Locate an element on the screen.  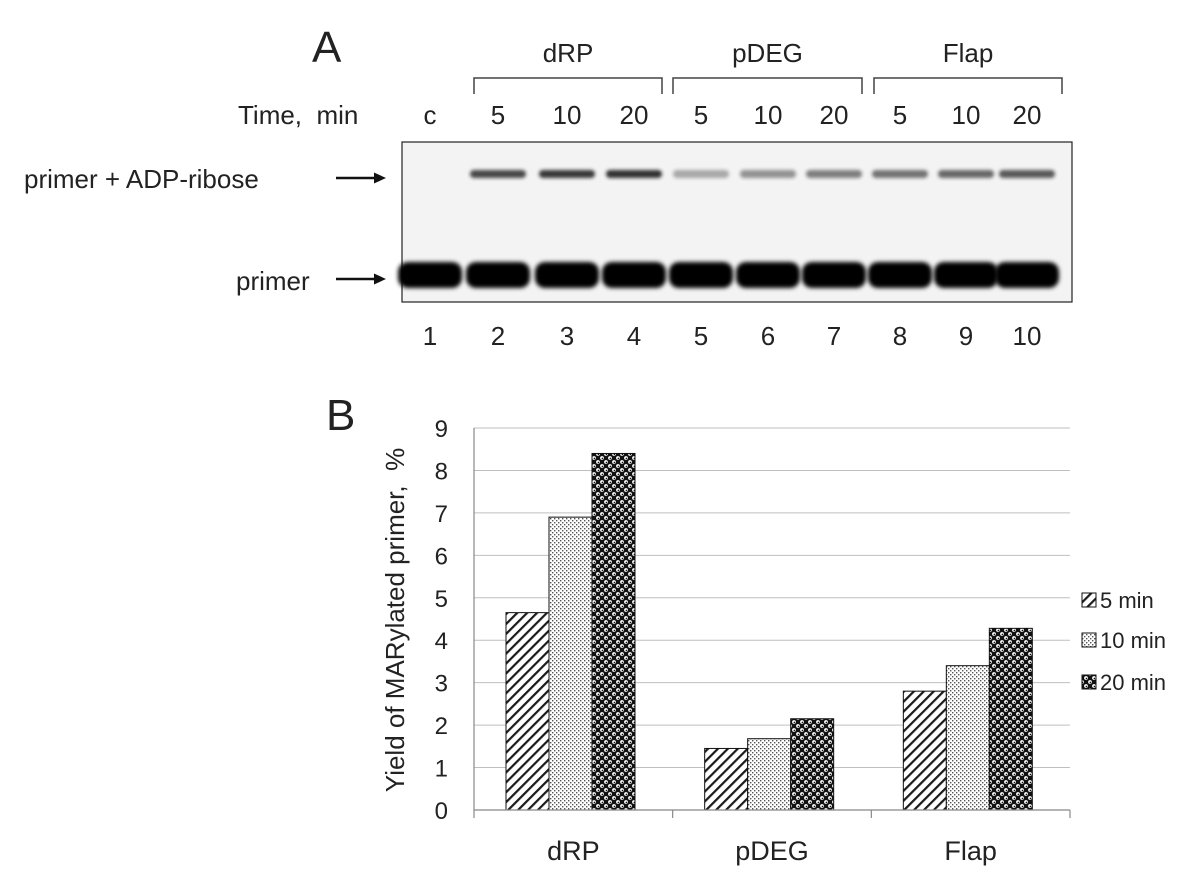
lane-number-label: 2 is located at coordinates (498, 336).